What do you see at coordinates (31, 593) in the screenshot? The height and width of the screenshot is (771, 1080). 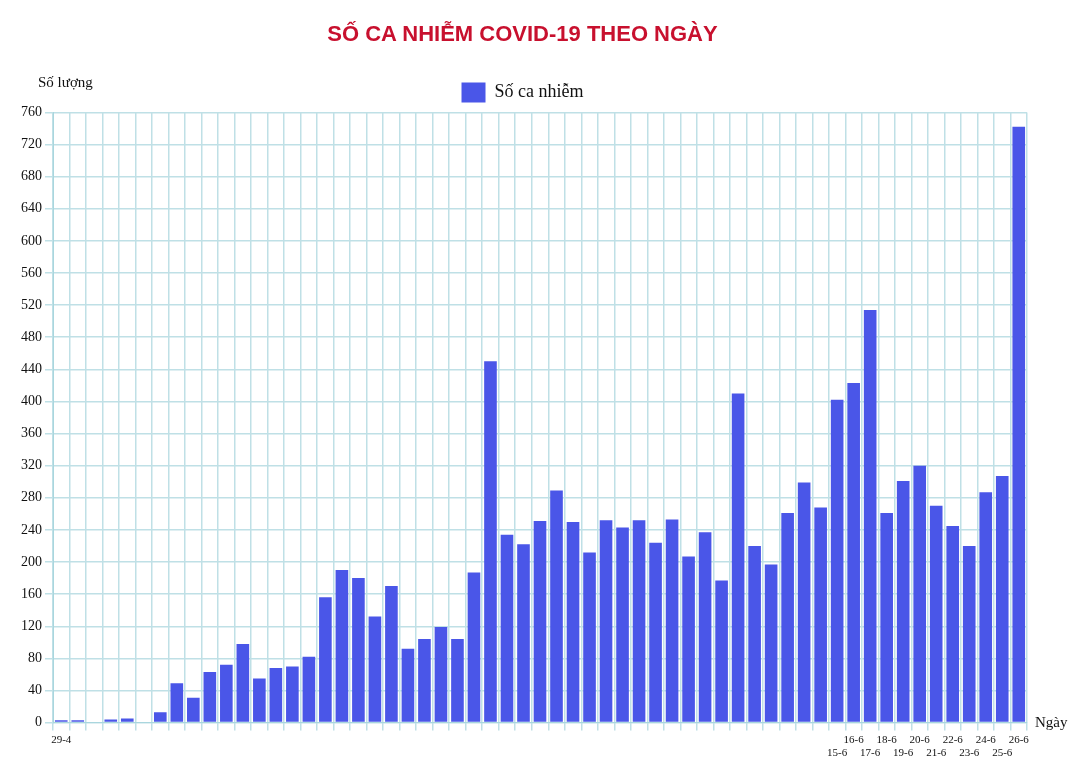 I see `y-tick-label: 160` at bounding box center [31, 593].